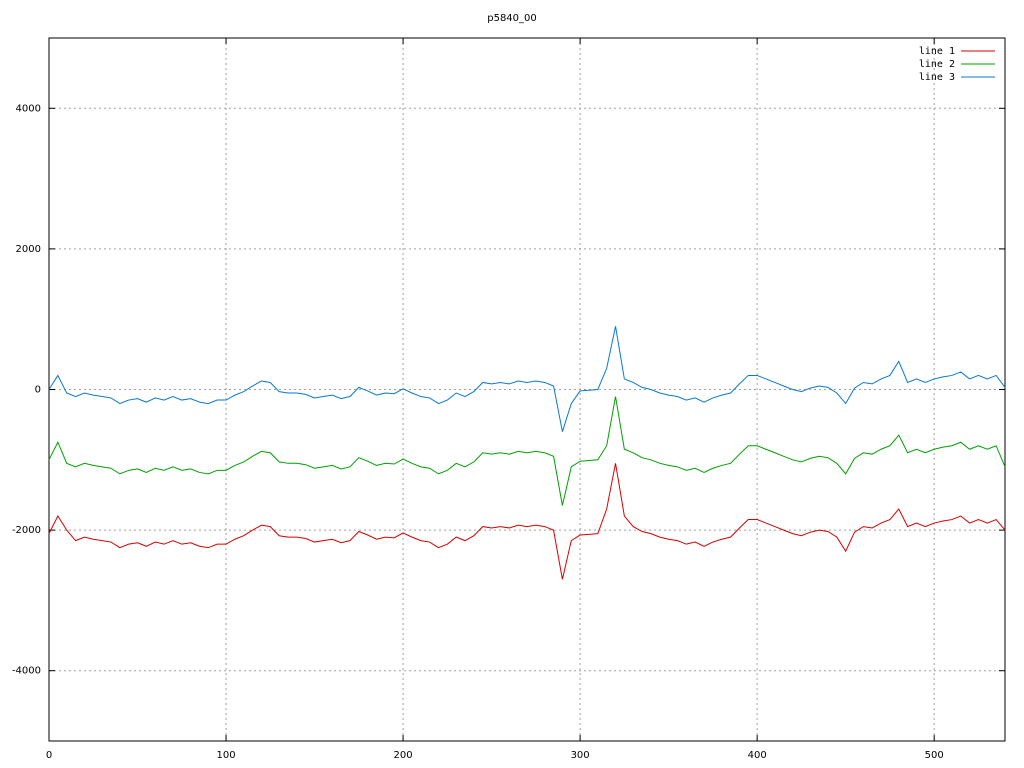  What do you see at coordinates (934, 755) in the screenshot?
I see `x-tick-label: 500` at bounding box center [934, 755].